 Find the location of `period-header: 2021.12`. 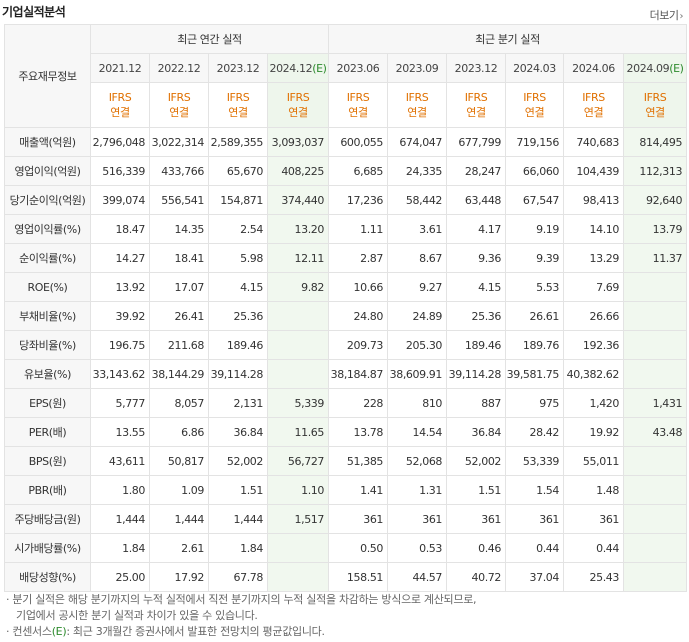

period-header: 2021.12 is located at coordinates (120, 68).